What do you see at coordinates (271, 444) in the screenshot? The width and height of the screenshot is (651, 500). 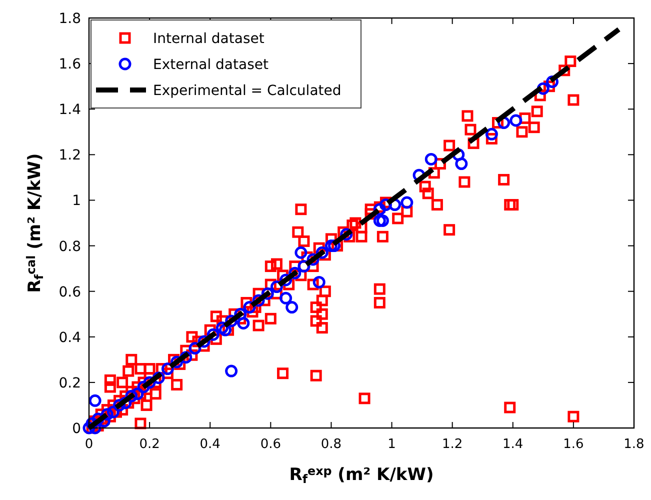 I see `x-tick-label: 0.6` at bounding box center [271, 444].